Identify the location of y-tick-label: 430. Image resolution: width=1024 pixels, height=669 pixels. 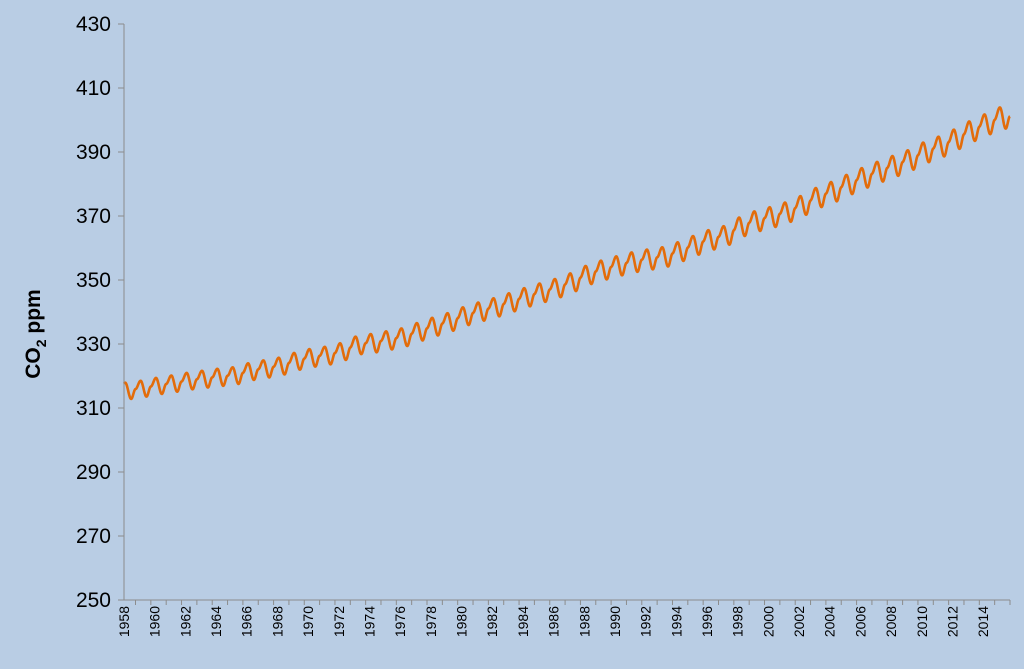
(93, 24).